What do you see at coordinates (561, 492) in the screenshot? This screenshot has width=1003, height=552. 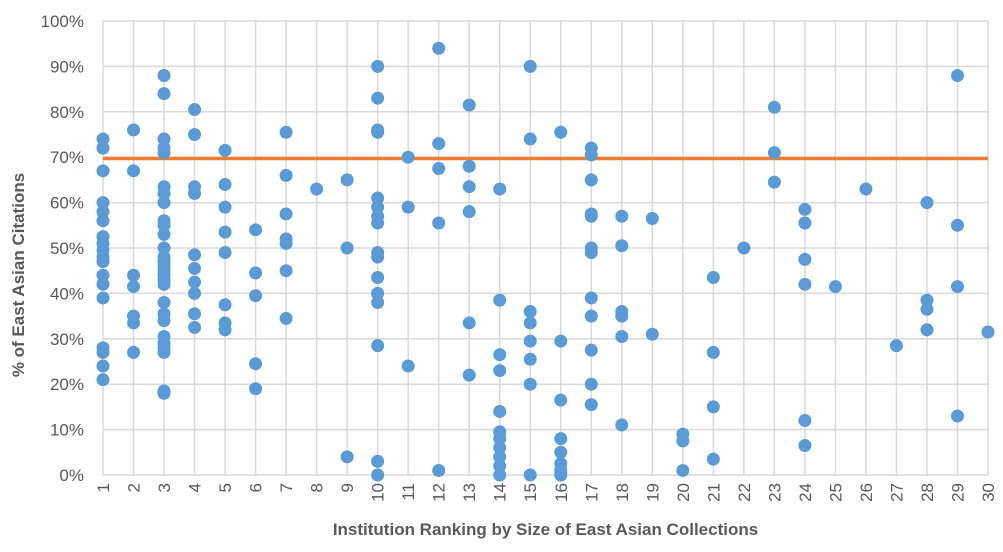 I see `x-tick-label: 16` at bounding box center [561, 492].